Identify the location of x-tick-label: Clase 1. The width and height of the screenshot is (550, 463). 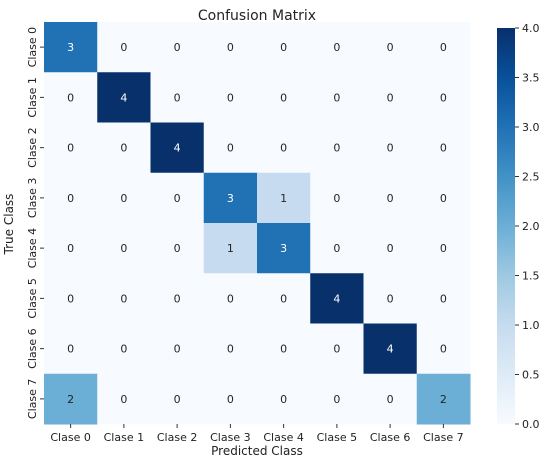
(124, 437).